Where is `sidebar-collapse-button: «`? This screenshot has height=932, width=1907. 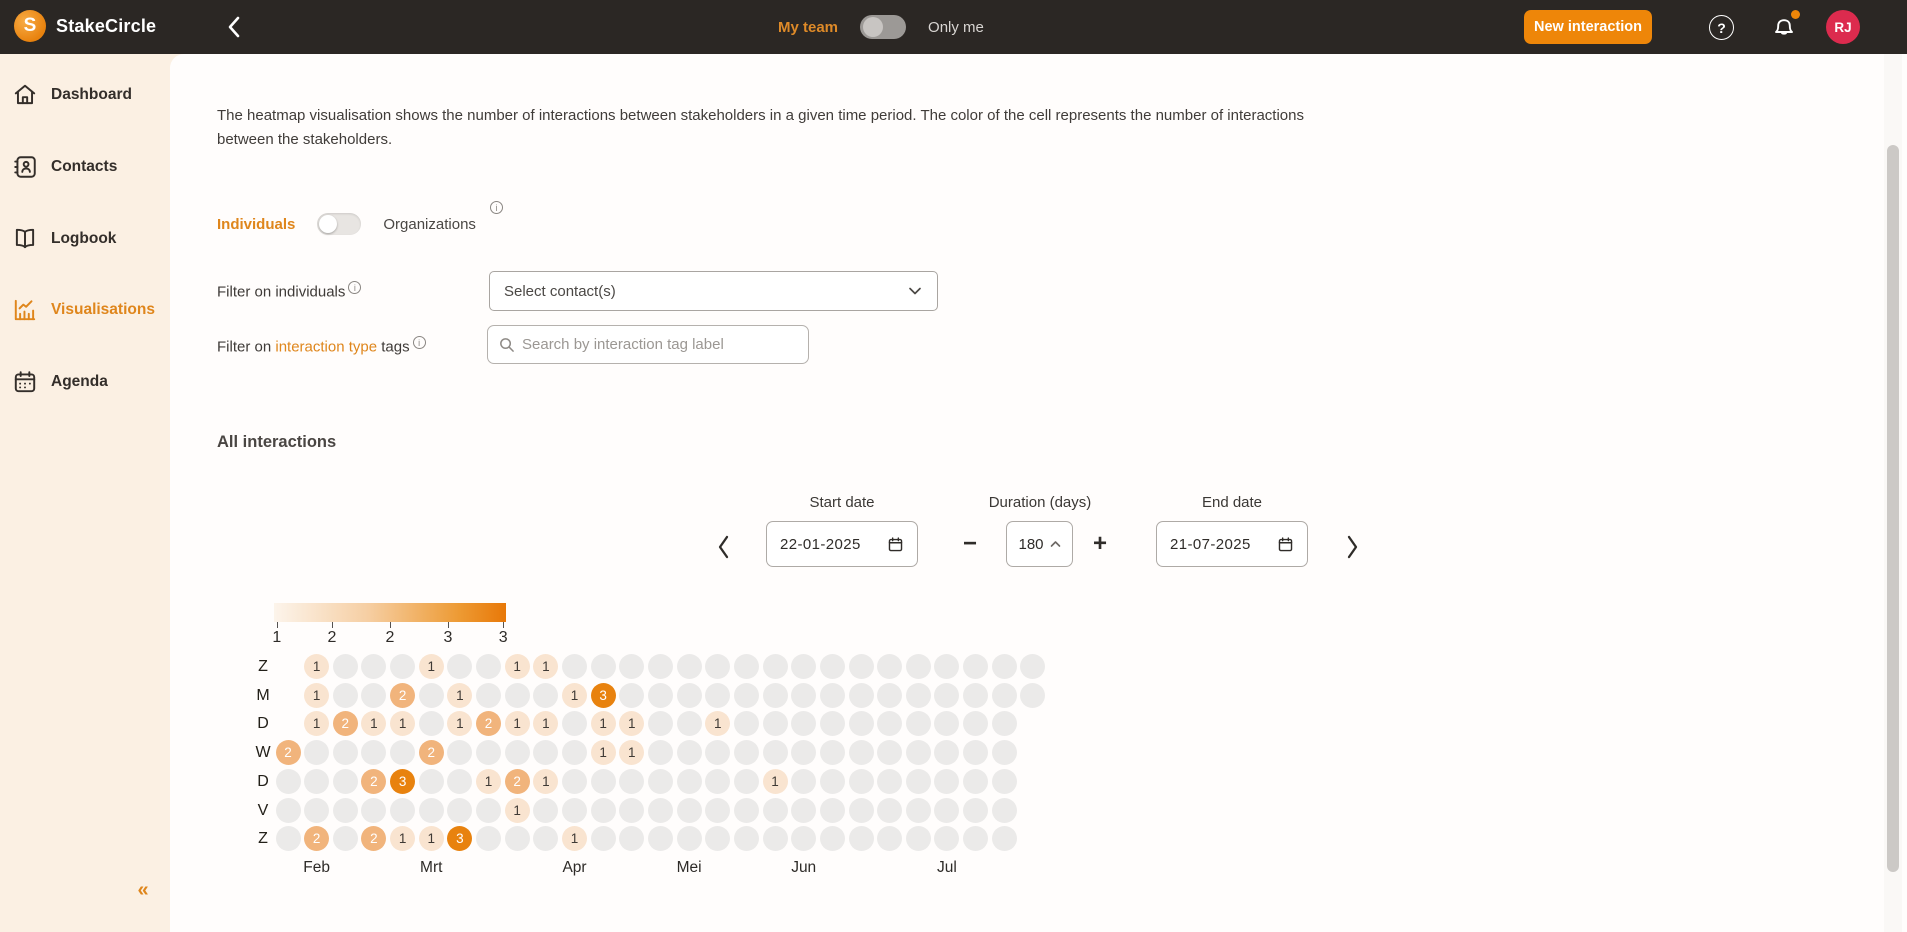
sidebar-collapse-button: « is located at coordinates (143, 889).